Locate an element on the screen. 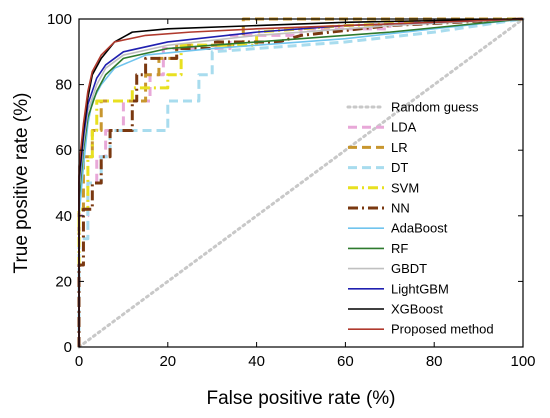 This screenshot has height=418, width=550. legend-label-lr: LR is located at coordinates (399, 147).